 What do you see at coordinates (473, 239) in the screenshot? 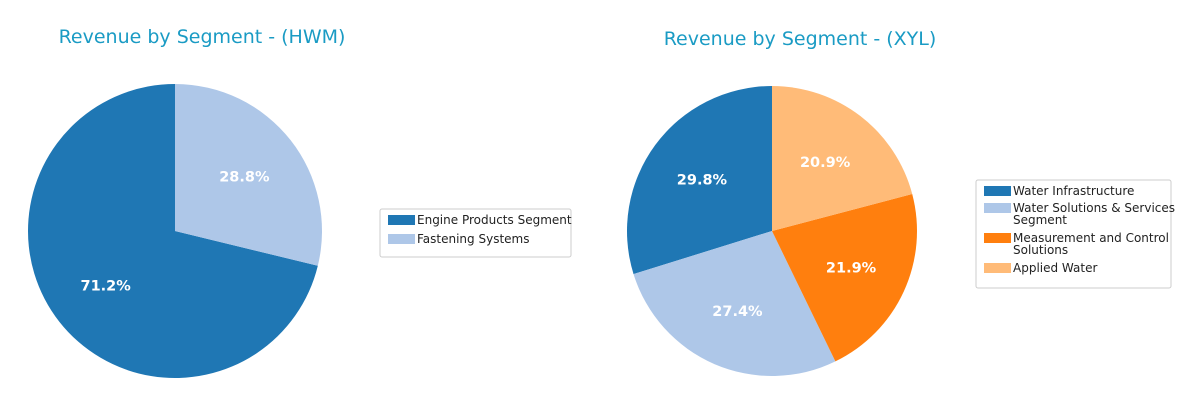
I see `legend-label-fastening-systems: Fastening Systems` at bounding box center [473, 239].